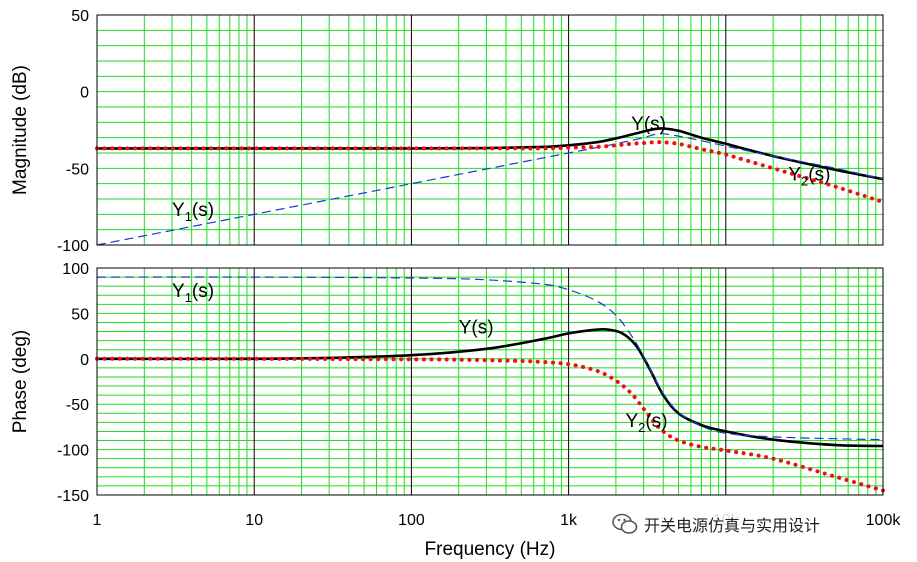  I want to click on y-tick-label: -150, so click(73, 496).